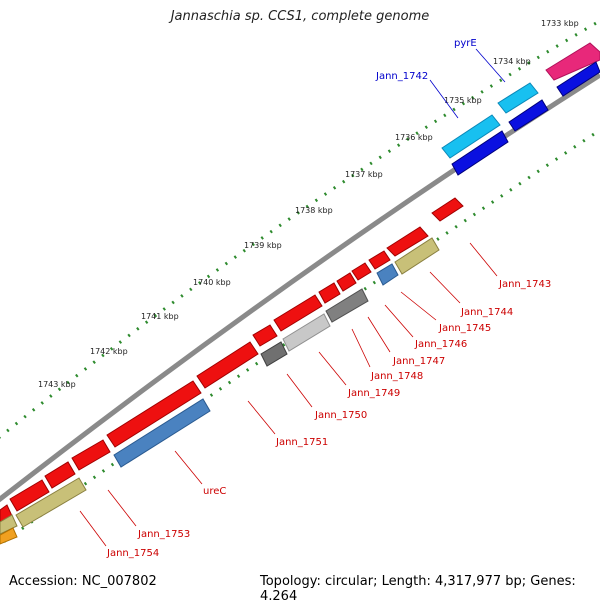 Image resolution: width=600 pixels, height=600 pixels. I want to click on gene-label-Jann_1742: Jann_1742, so click(401, 76).